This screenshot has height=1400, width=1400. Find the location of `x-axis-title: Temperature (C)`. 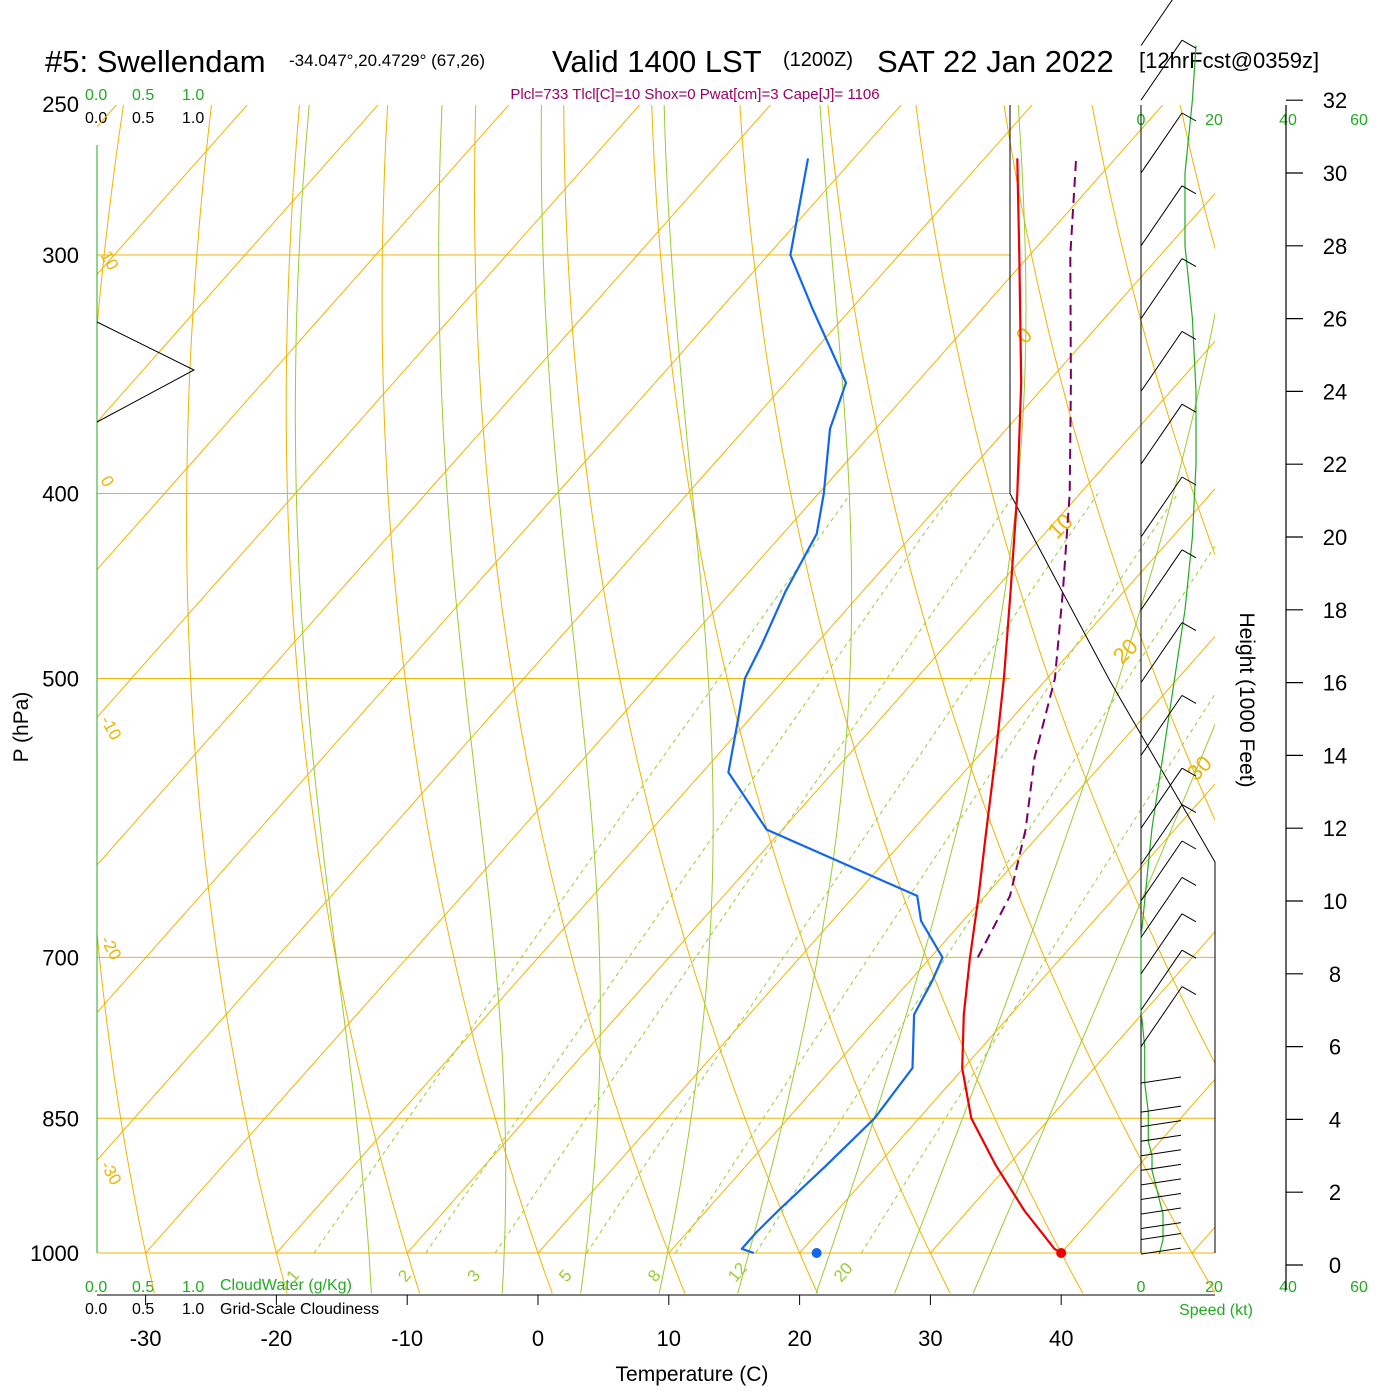

x-axis-title: Temperature (C) is located at coordinates (692, 1374).